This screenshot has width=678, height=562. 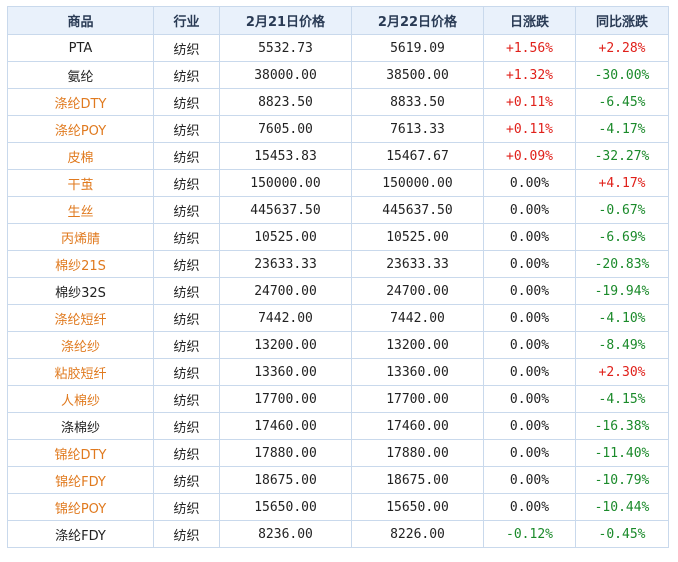 What do you see at coordinates (285, 129) in the screenshot?
I see `price-feb21-cell: 7605.00` at bounding box center [285, 129].